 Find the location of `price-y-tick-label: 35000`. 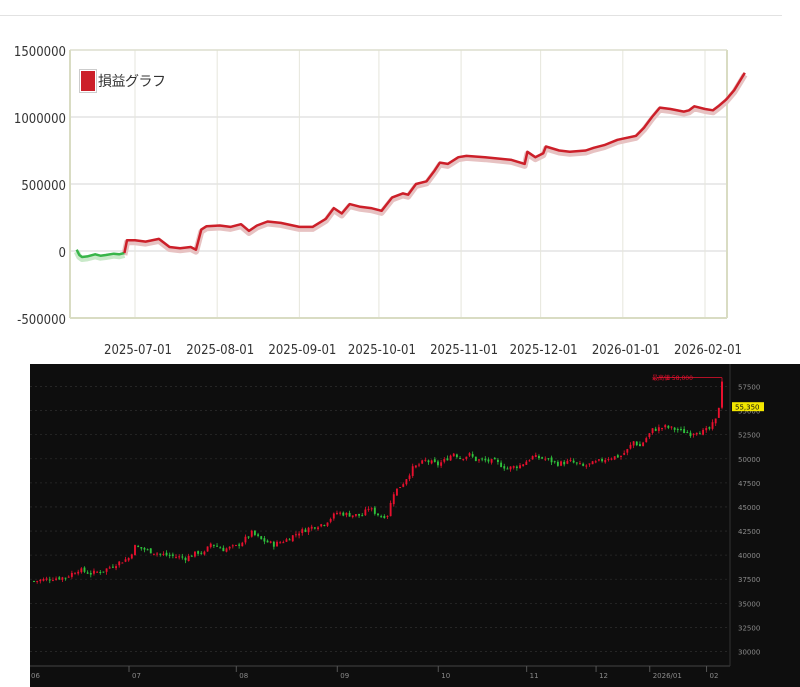

price-y-tick-label: 35000 is located at coordinates (749, 604).